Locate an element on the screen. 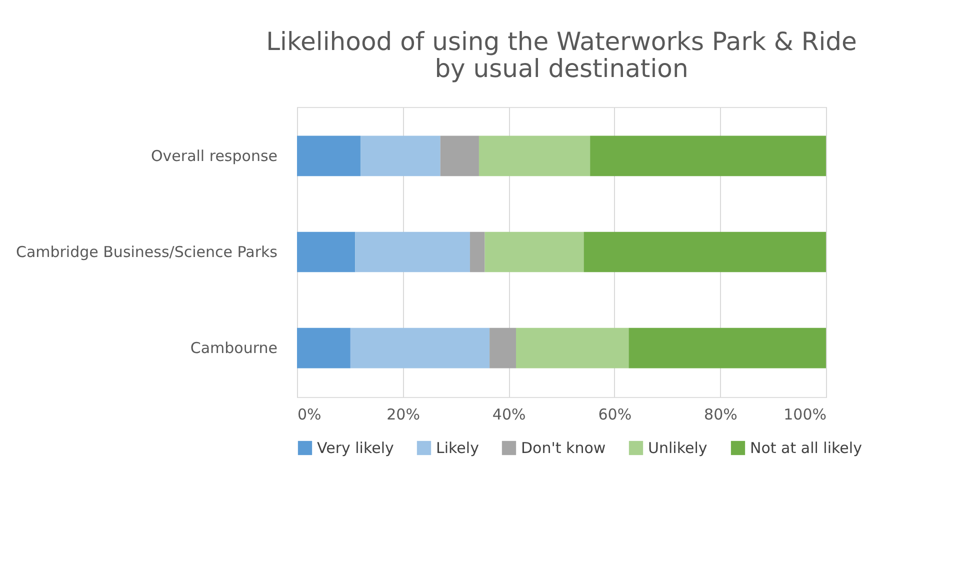 The width and height of the screenshot is (958, 576). y-tick-label: Cambridge Business/Science Parks is located at coordinates (147, 252).